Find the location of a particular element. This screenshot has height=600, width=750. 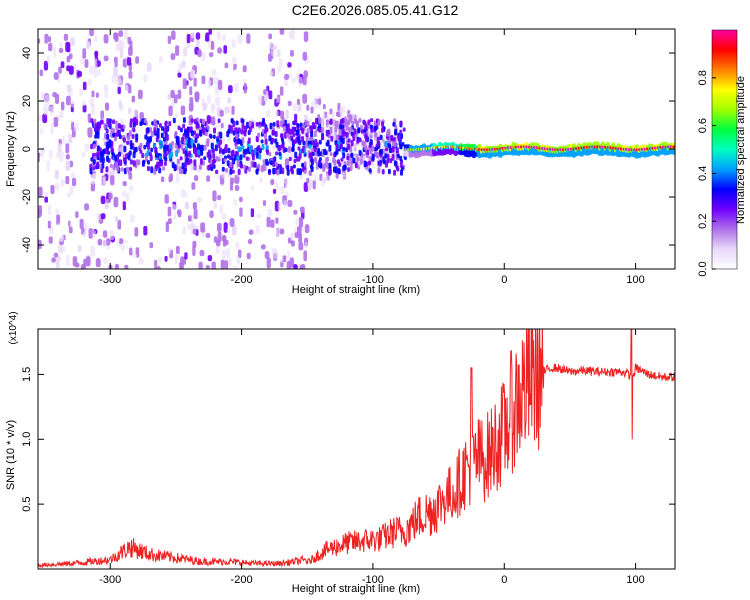

y-tick-label: 0.5 is located at coordinates (27, 503).